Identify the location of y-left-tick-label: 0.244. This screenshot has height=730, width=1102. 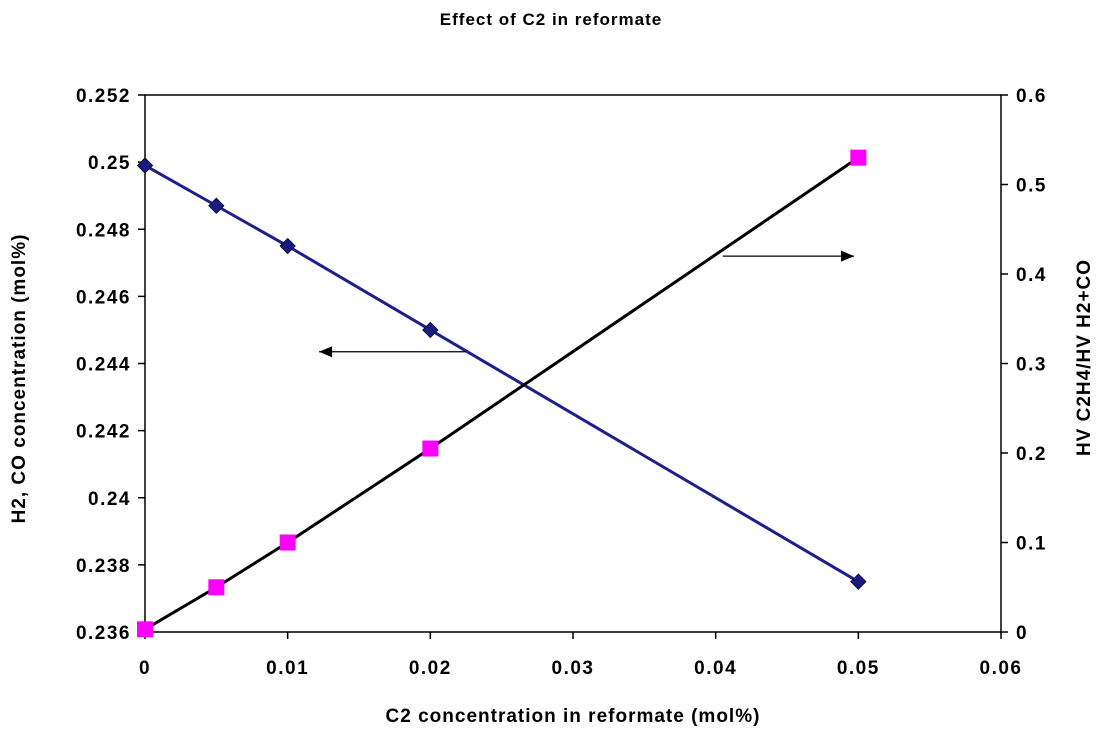
(103, 365).